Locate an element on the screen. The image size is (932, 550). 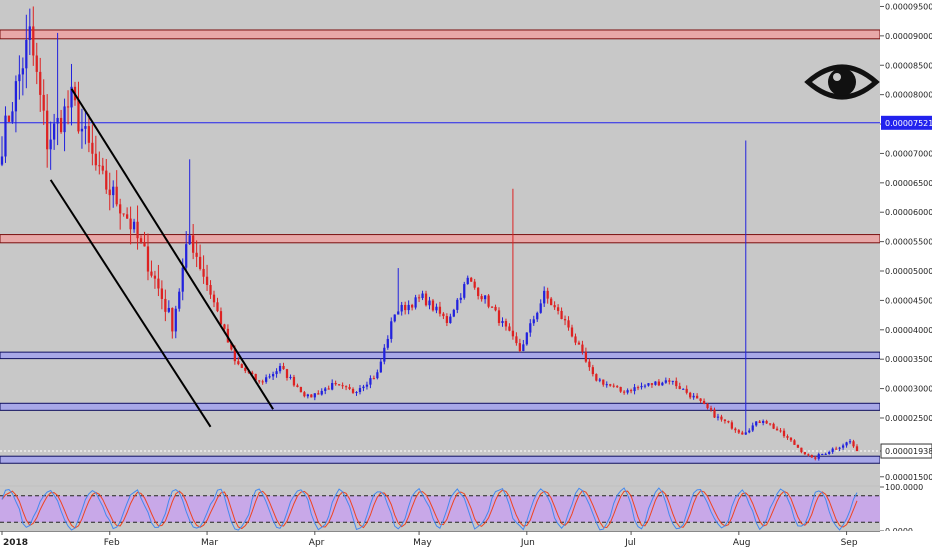
price-tick-label: 0.00003500 is located at coordinates (908, 359).